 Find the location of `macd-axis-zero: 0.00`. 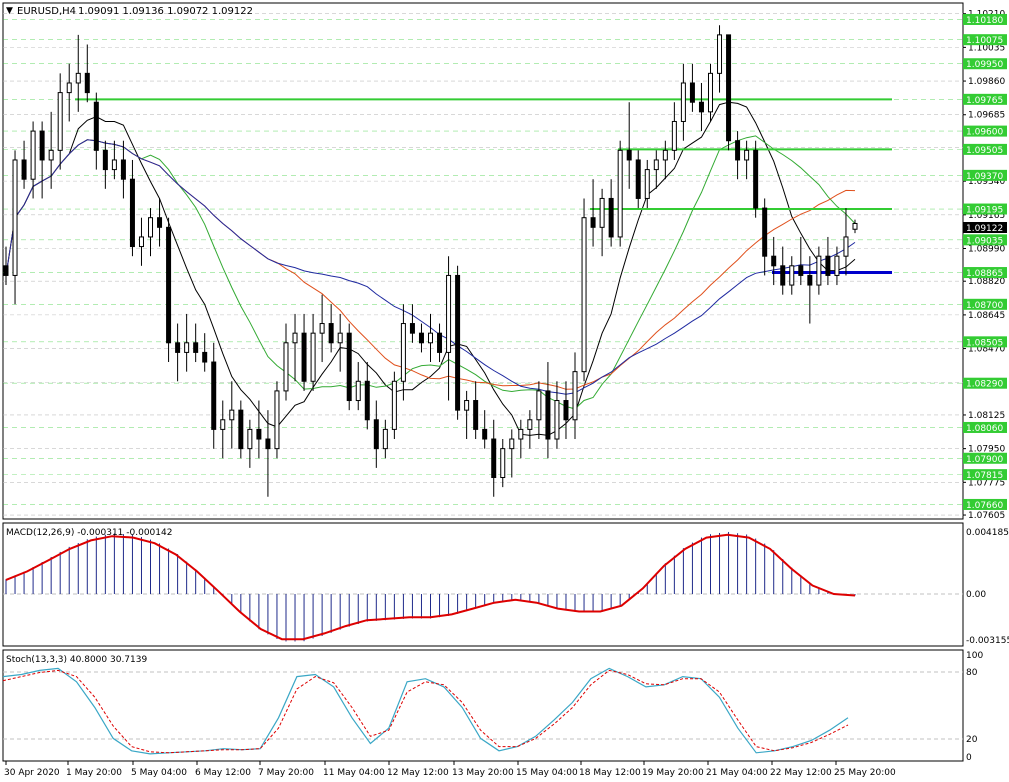

macd-axis-zero: 0.00 is located at coordinates (976, 595).